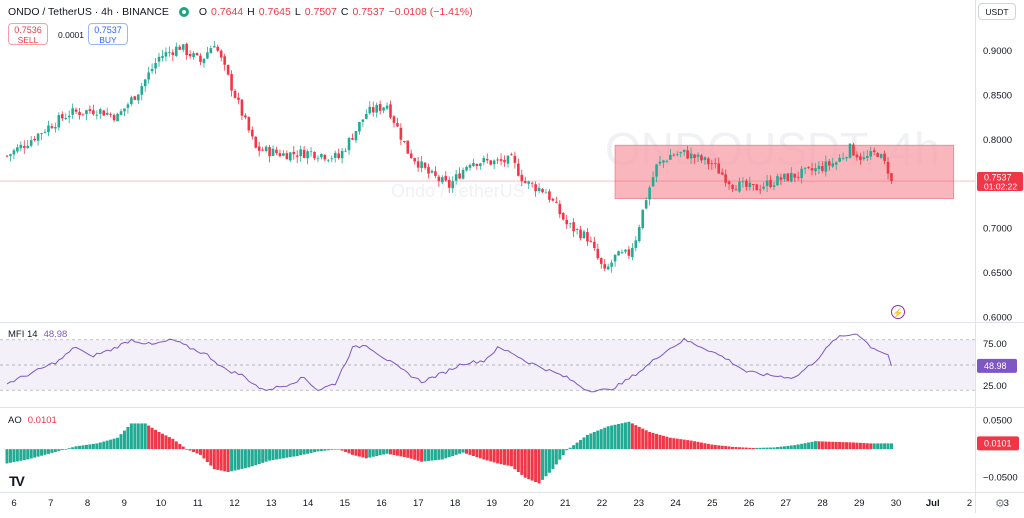  What do you see at coordinates (88, 12) in the screenshot?
I see `symbol-title: ONDO / TetherUS · 4h · BINANCE` at bounding box center [88, 12].